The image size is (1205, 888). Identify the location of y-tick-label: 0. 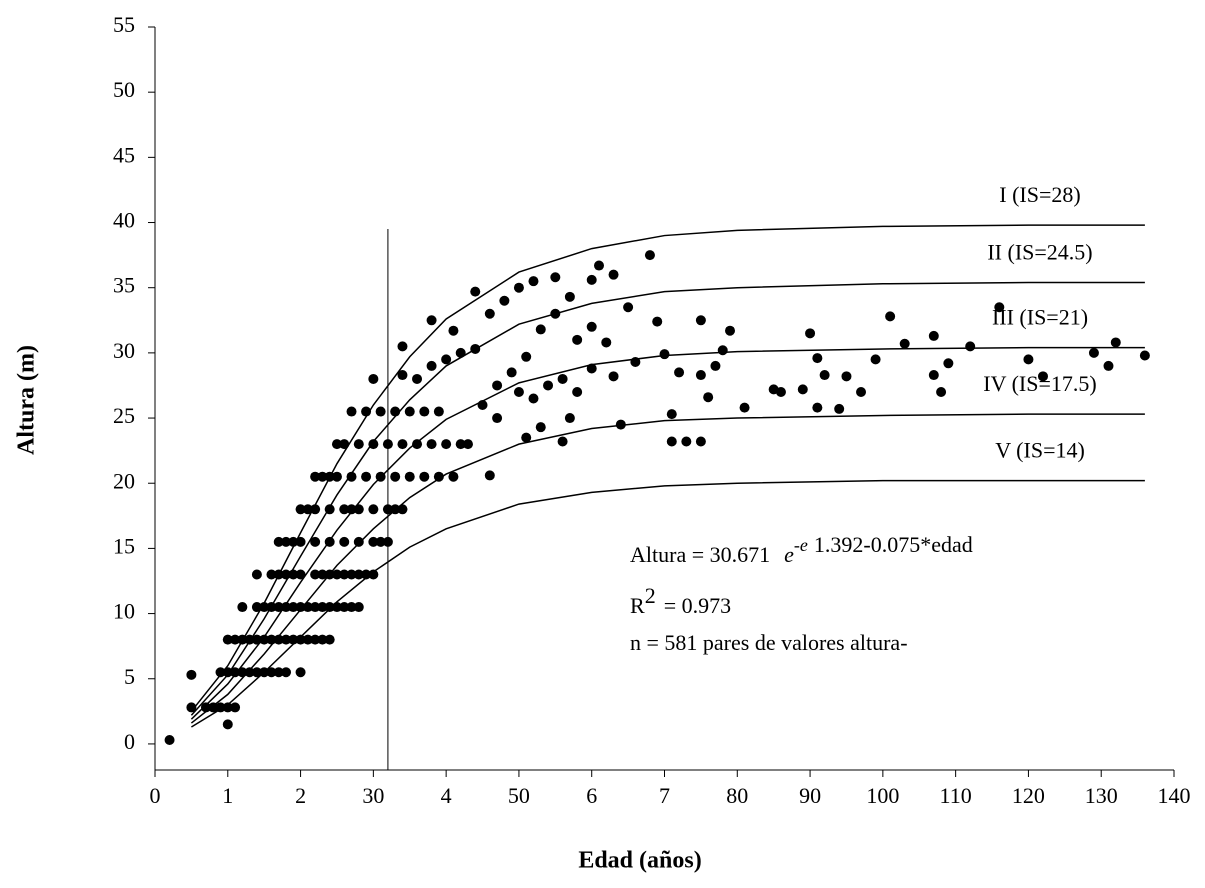
(129, 741).